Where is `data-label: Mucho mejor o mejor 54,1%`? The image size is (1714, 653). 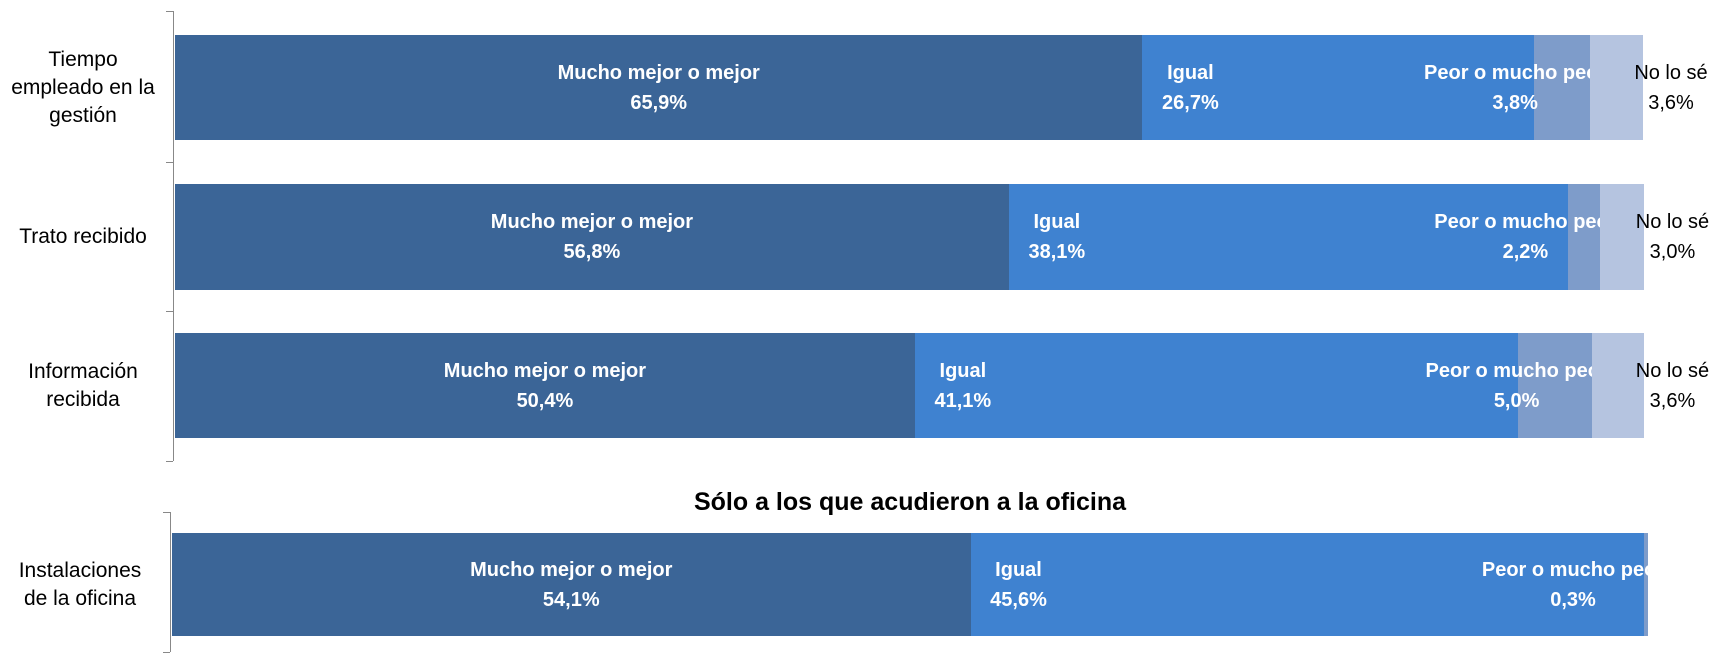 data-label: Mucho mejor o mejor 54,1% is located at coordinates (571, 585).